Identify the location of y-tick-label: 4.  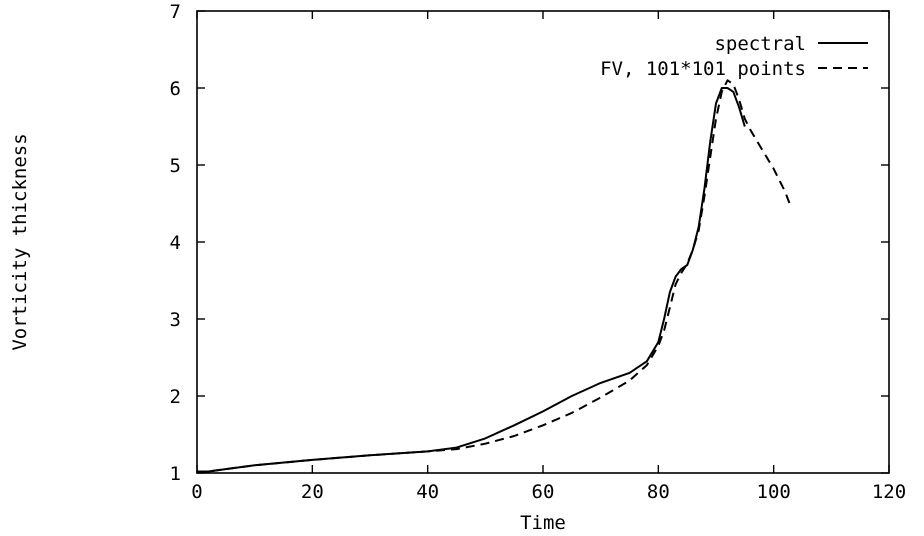
(175, 243).